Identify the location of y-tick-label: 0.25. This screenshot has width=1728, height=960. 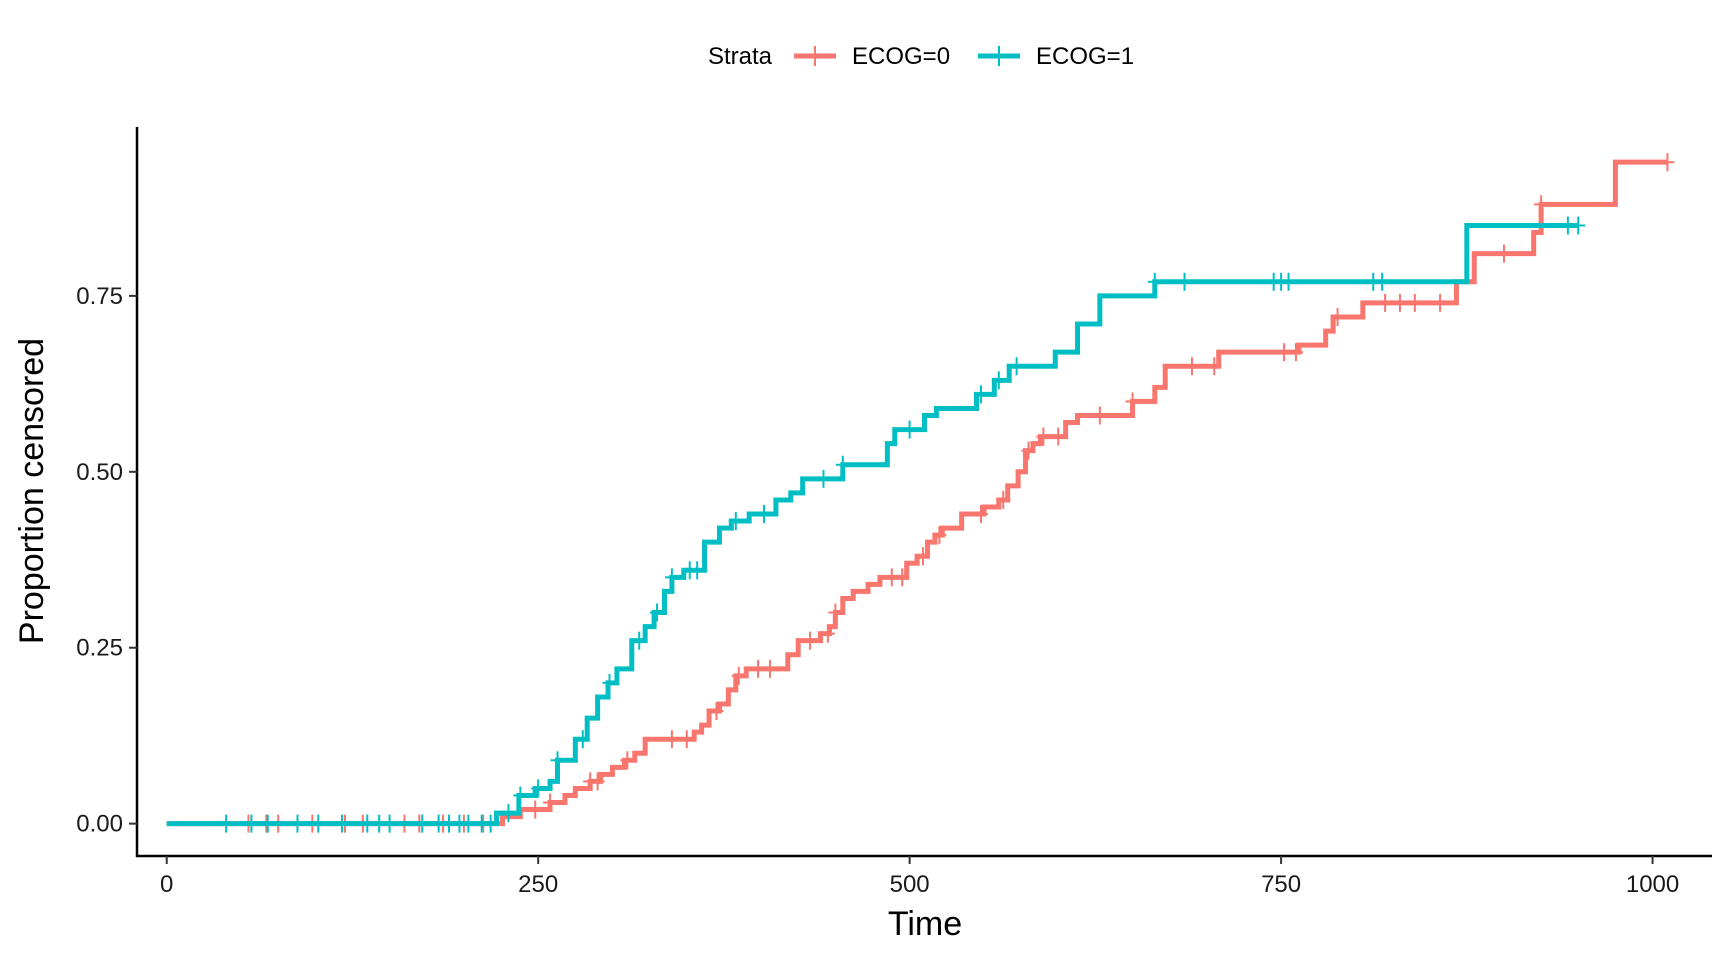
(99, 648).